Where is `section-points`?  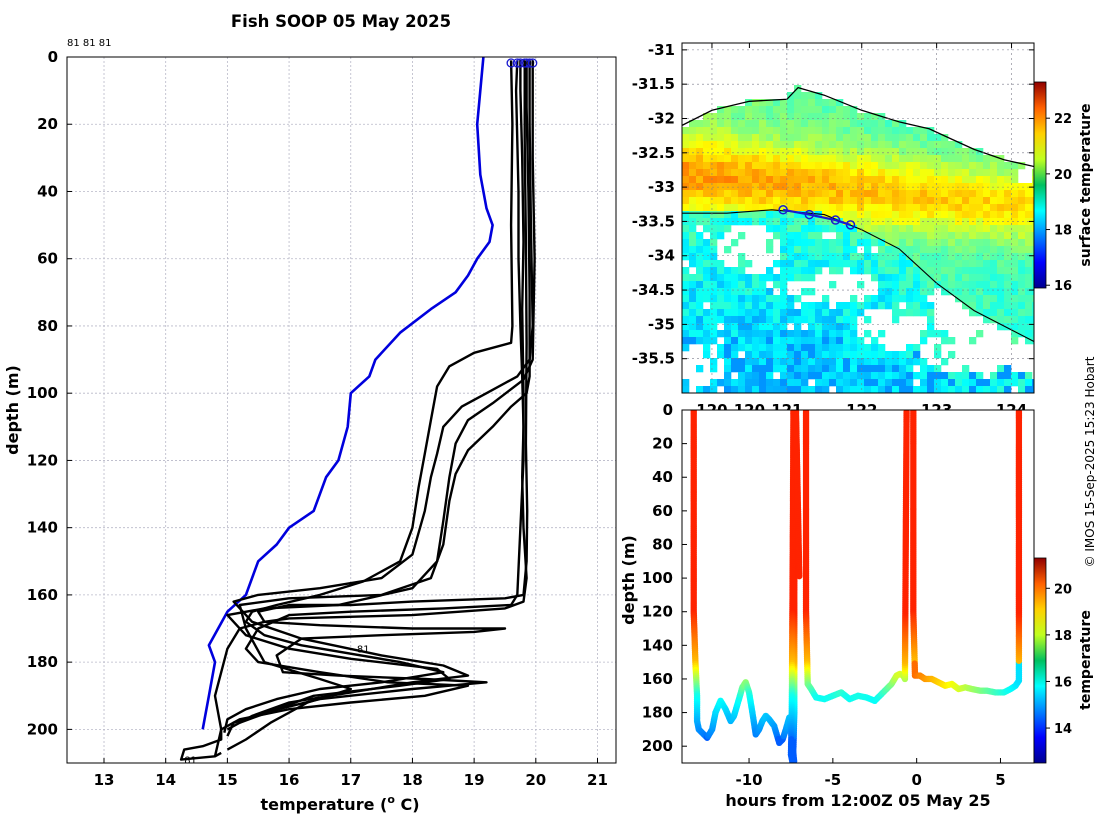 section-points is located at coordinates (856, 586).